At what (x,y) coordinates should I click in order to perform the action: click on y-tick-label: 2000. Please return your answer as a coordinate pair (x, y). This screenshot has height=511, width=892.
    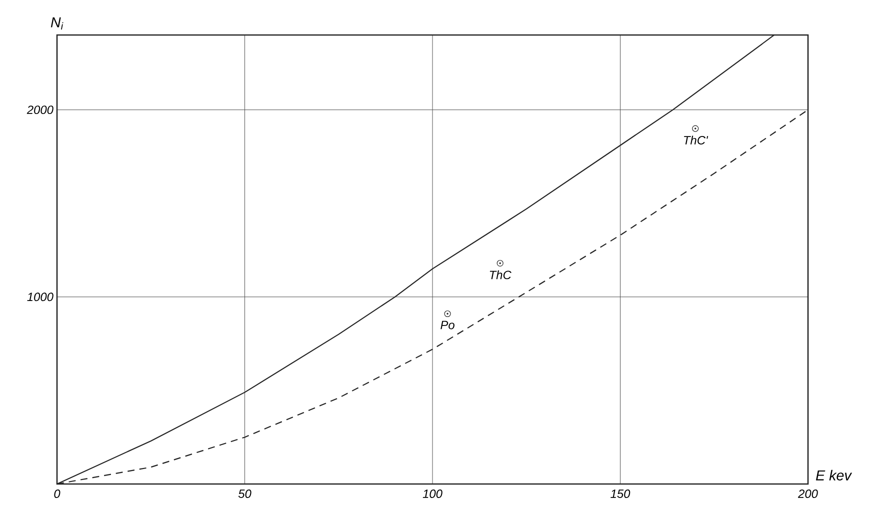
    Looking at the image, I should click on (40, 110).